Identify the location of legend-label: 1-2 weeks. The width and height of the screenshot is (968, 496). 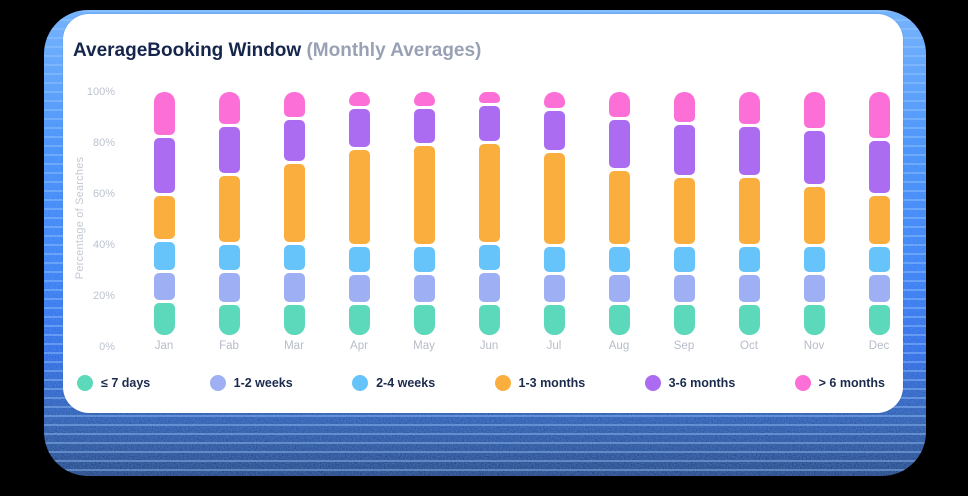
(263, 383).